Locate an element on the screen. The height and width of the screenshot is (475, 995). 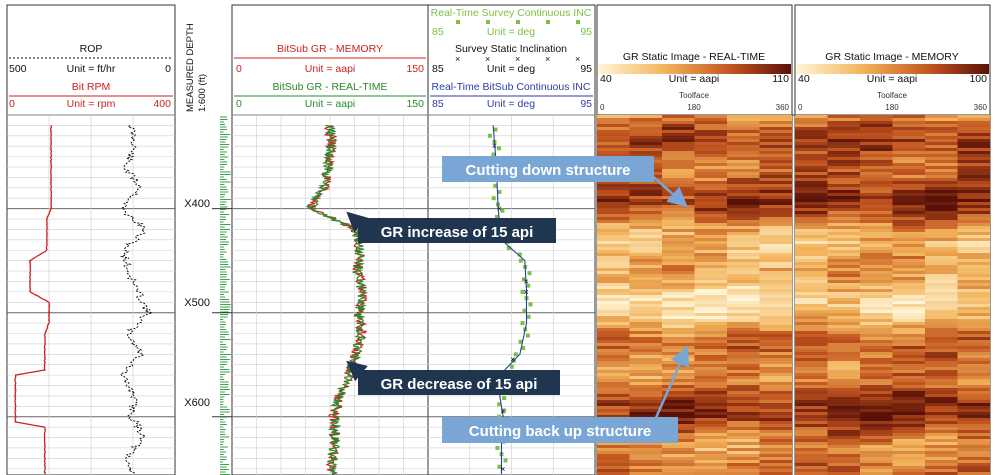
img2-unit: Unit = aapi is located at coordinates (892, 79).